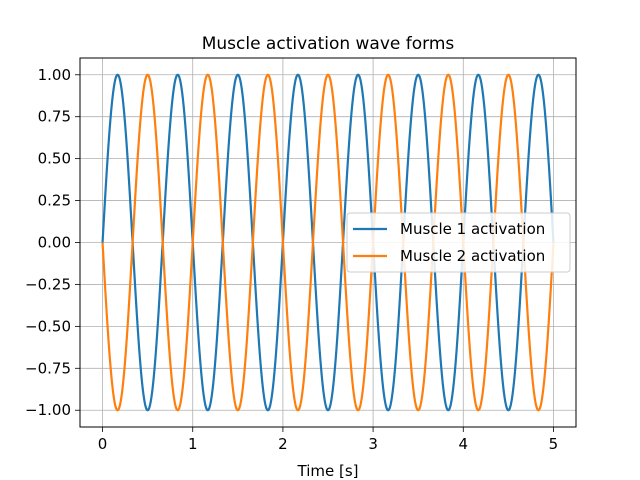  Describe the element at coordinates (328, 44) in the screenshot. I see `chart-title: Muscle activation wave forms` at that location.